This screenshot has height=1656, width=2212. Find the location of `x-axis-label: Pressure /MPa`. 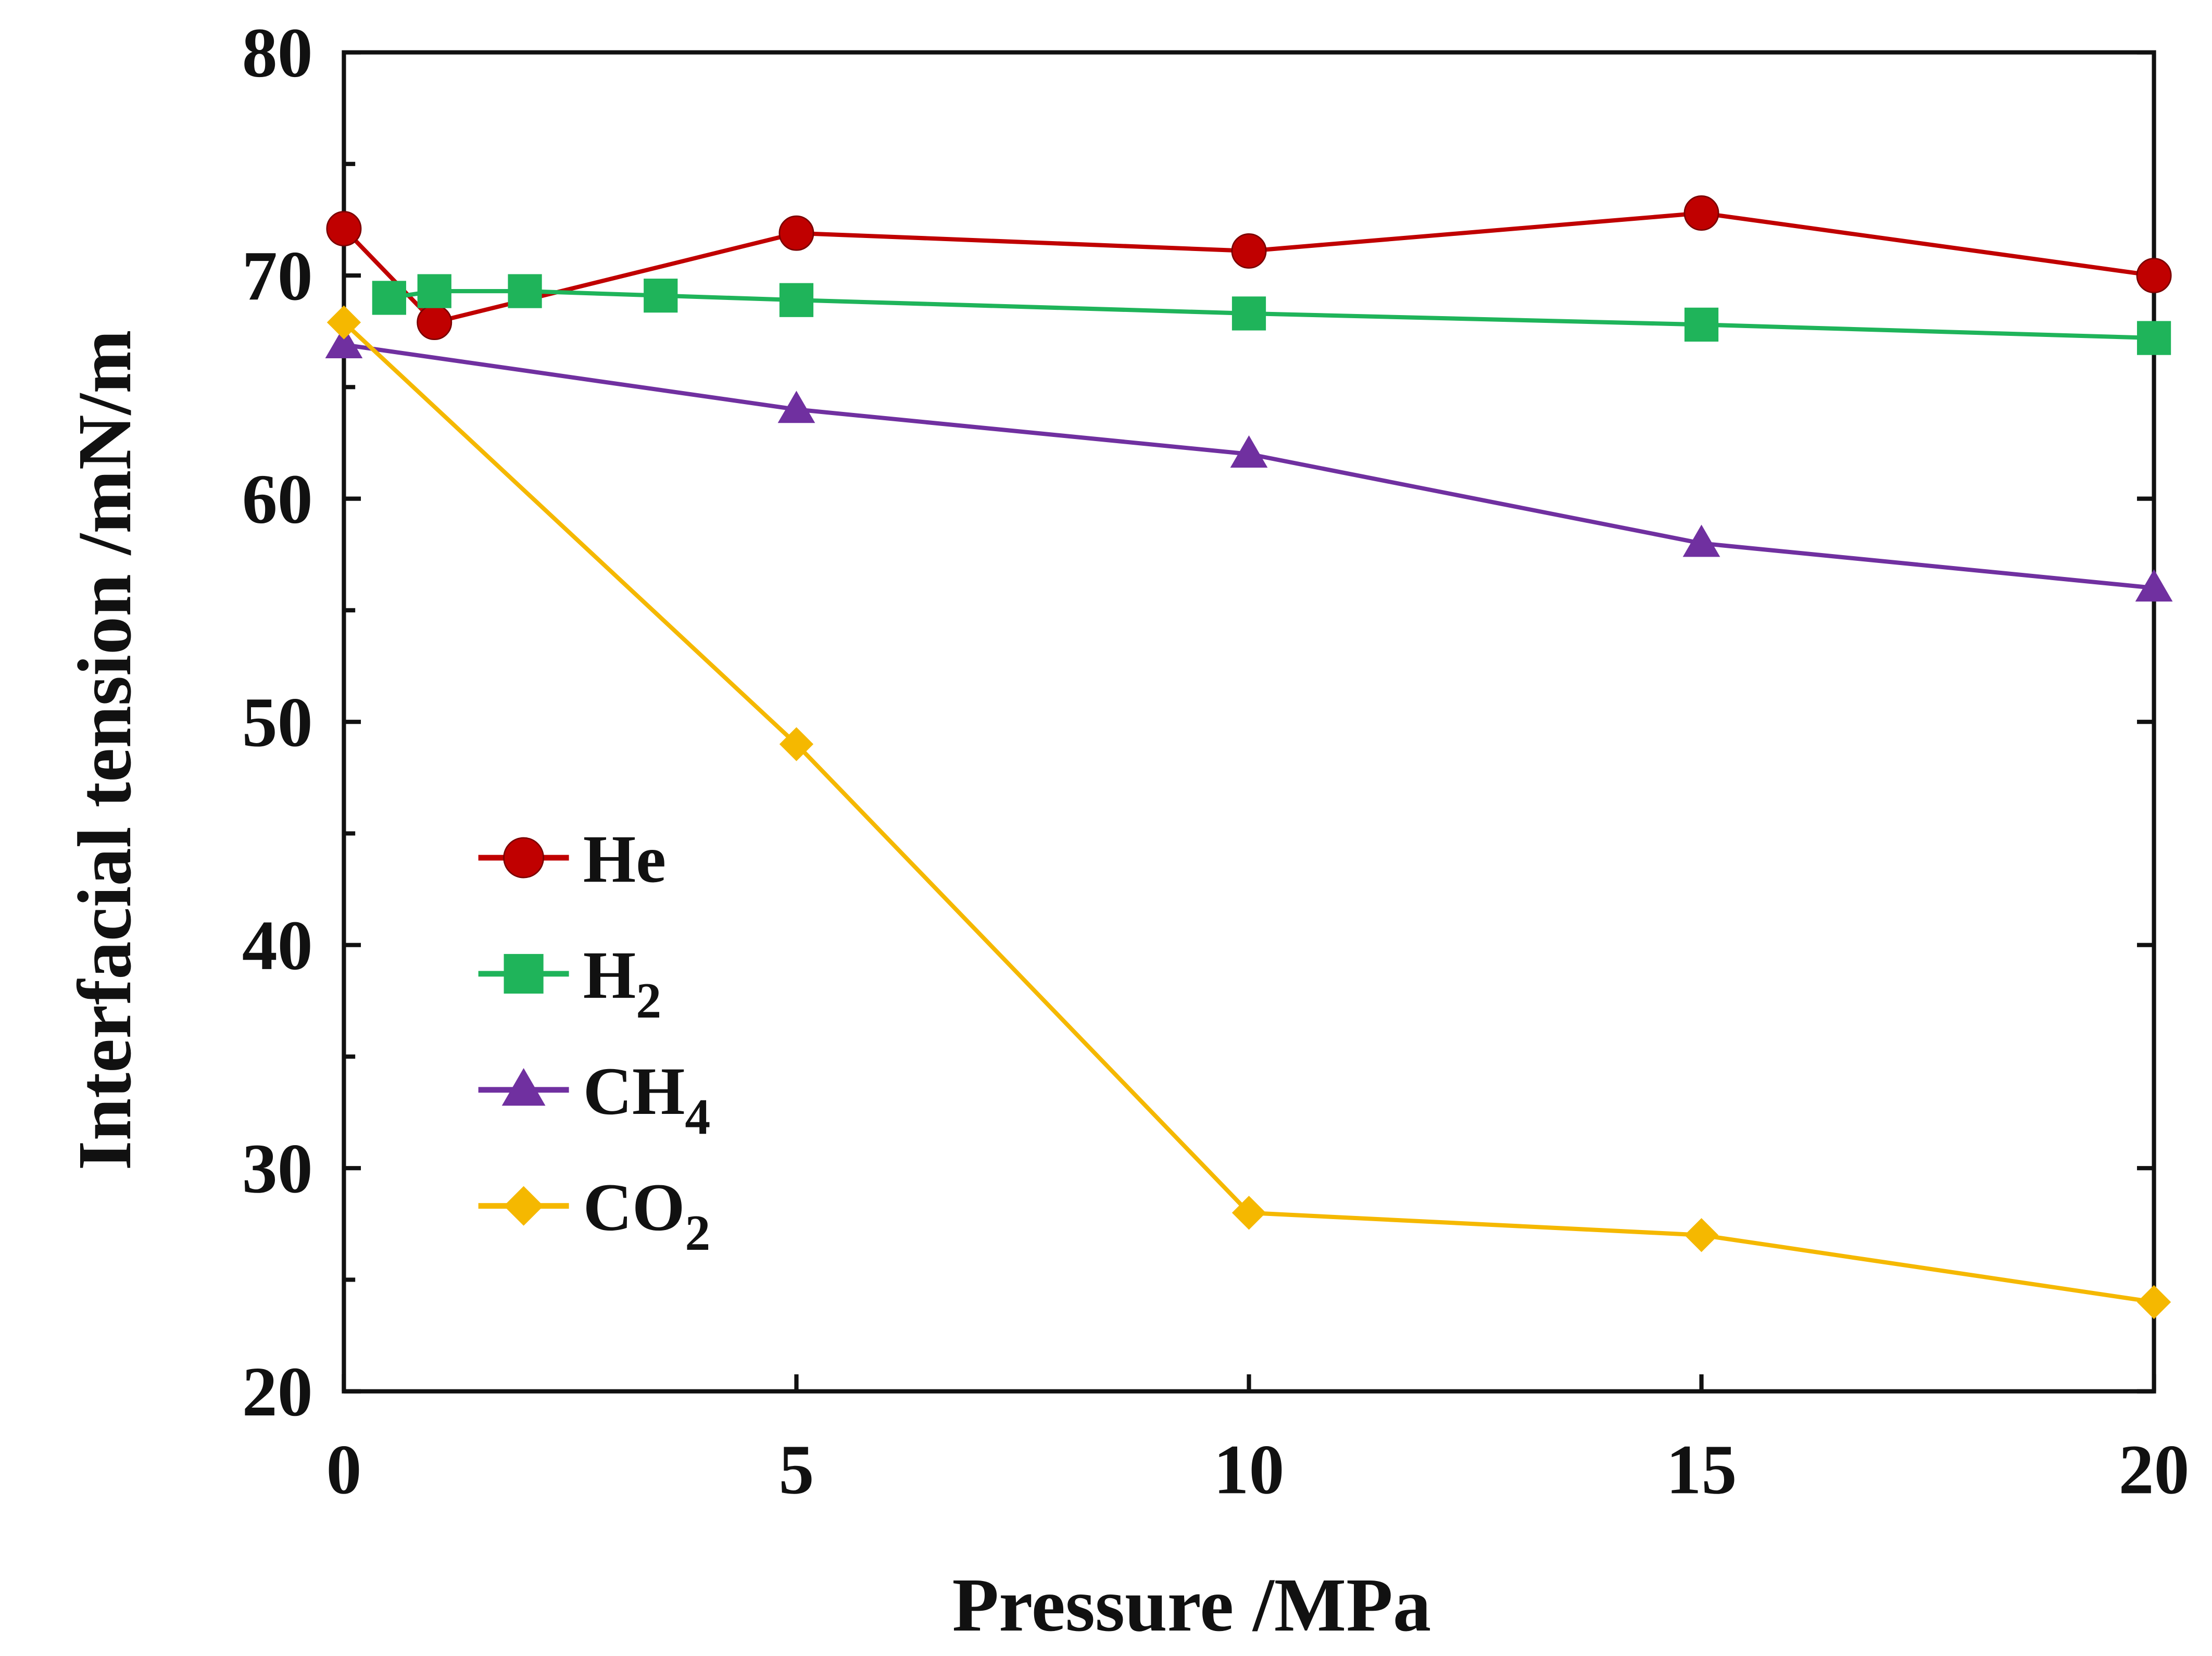

x-axis-label: Pressure /MPa is located at coordinates (1191, 1605).